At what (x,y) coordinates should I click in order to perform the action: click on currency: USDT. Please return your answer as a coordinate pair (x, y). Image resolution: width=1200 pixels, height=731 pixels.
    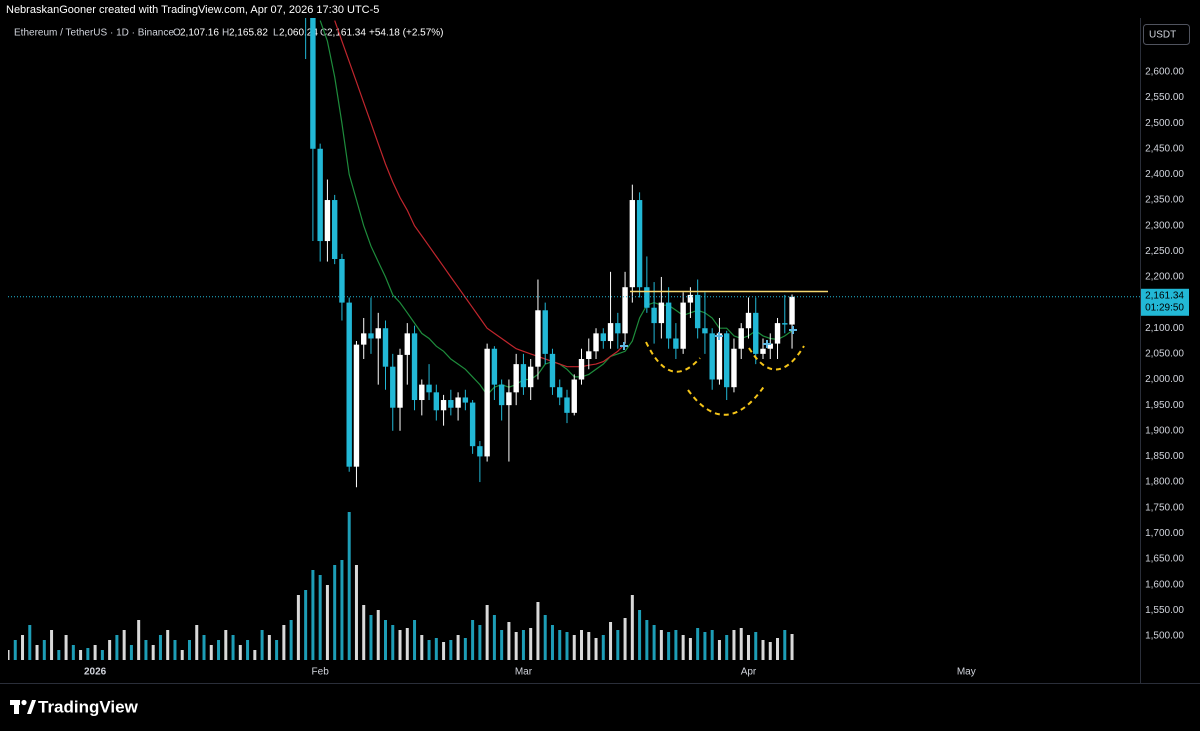
    Looking at the image, I should click on (1162, 35).